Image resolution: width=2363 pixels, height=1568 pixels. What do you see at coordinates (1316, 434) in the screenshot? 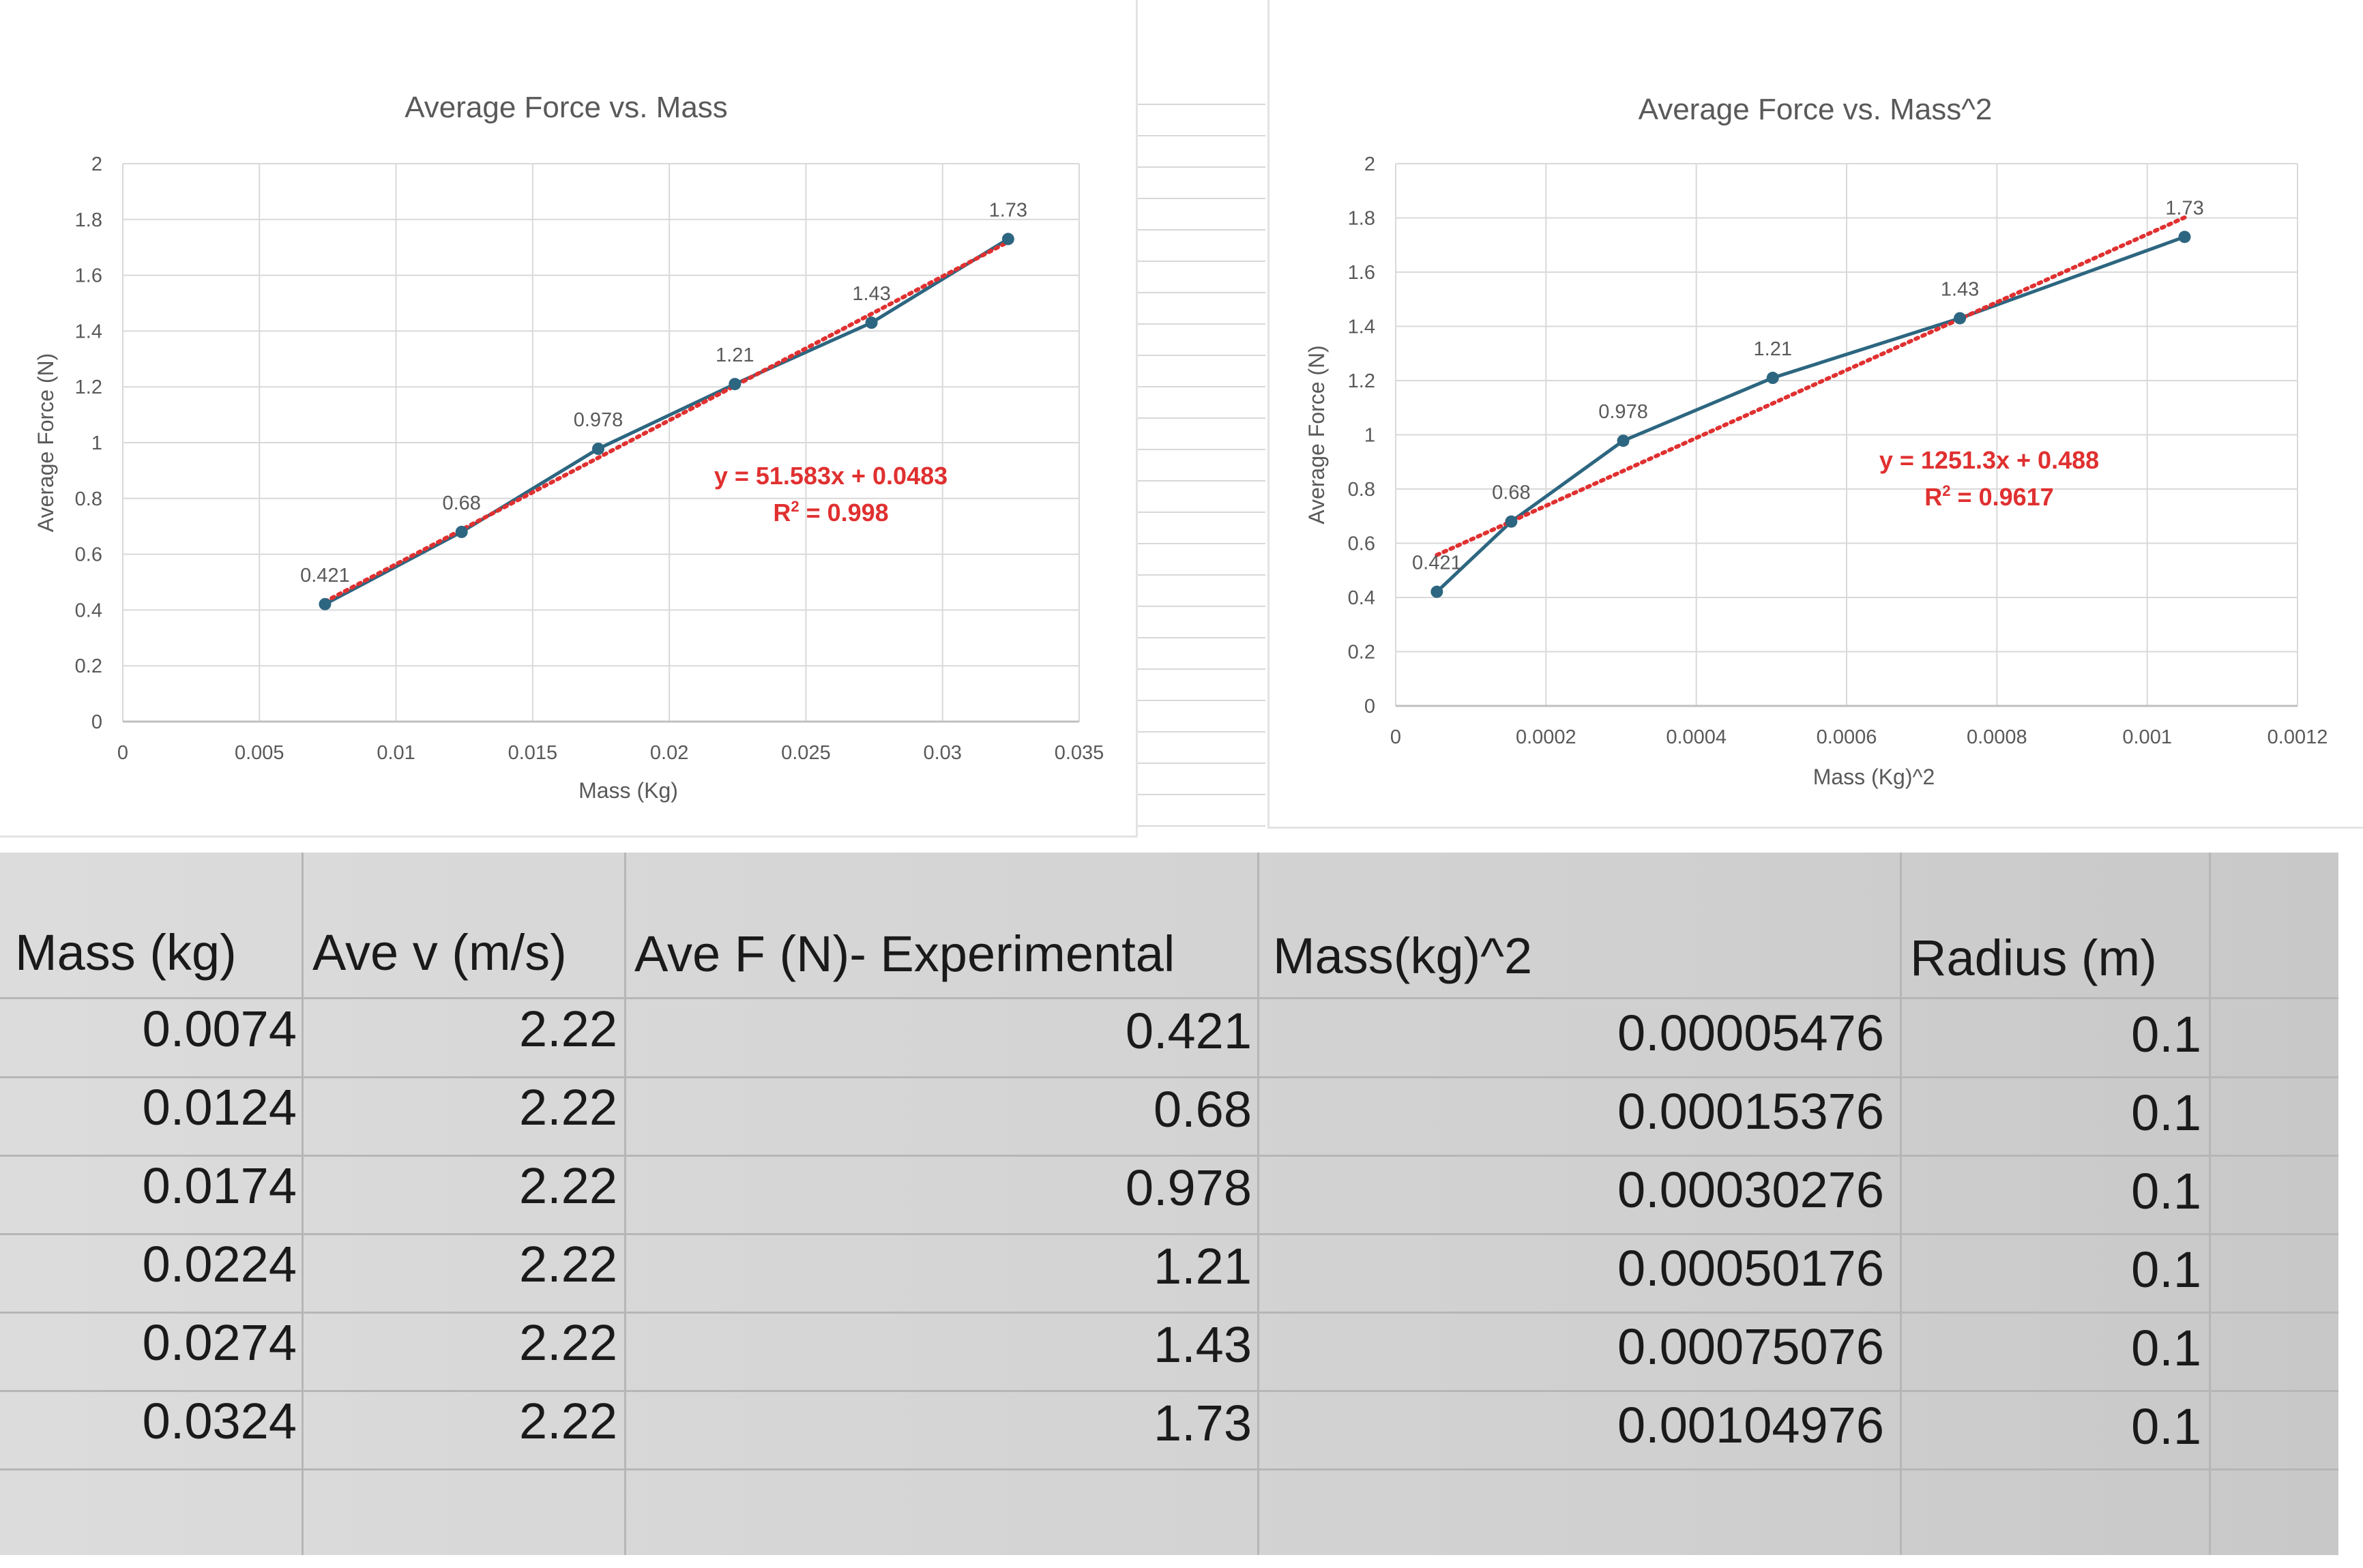
I see `y-axis-title: Average Force (N)` at bounding box center [1316, 434].